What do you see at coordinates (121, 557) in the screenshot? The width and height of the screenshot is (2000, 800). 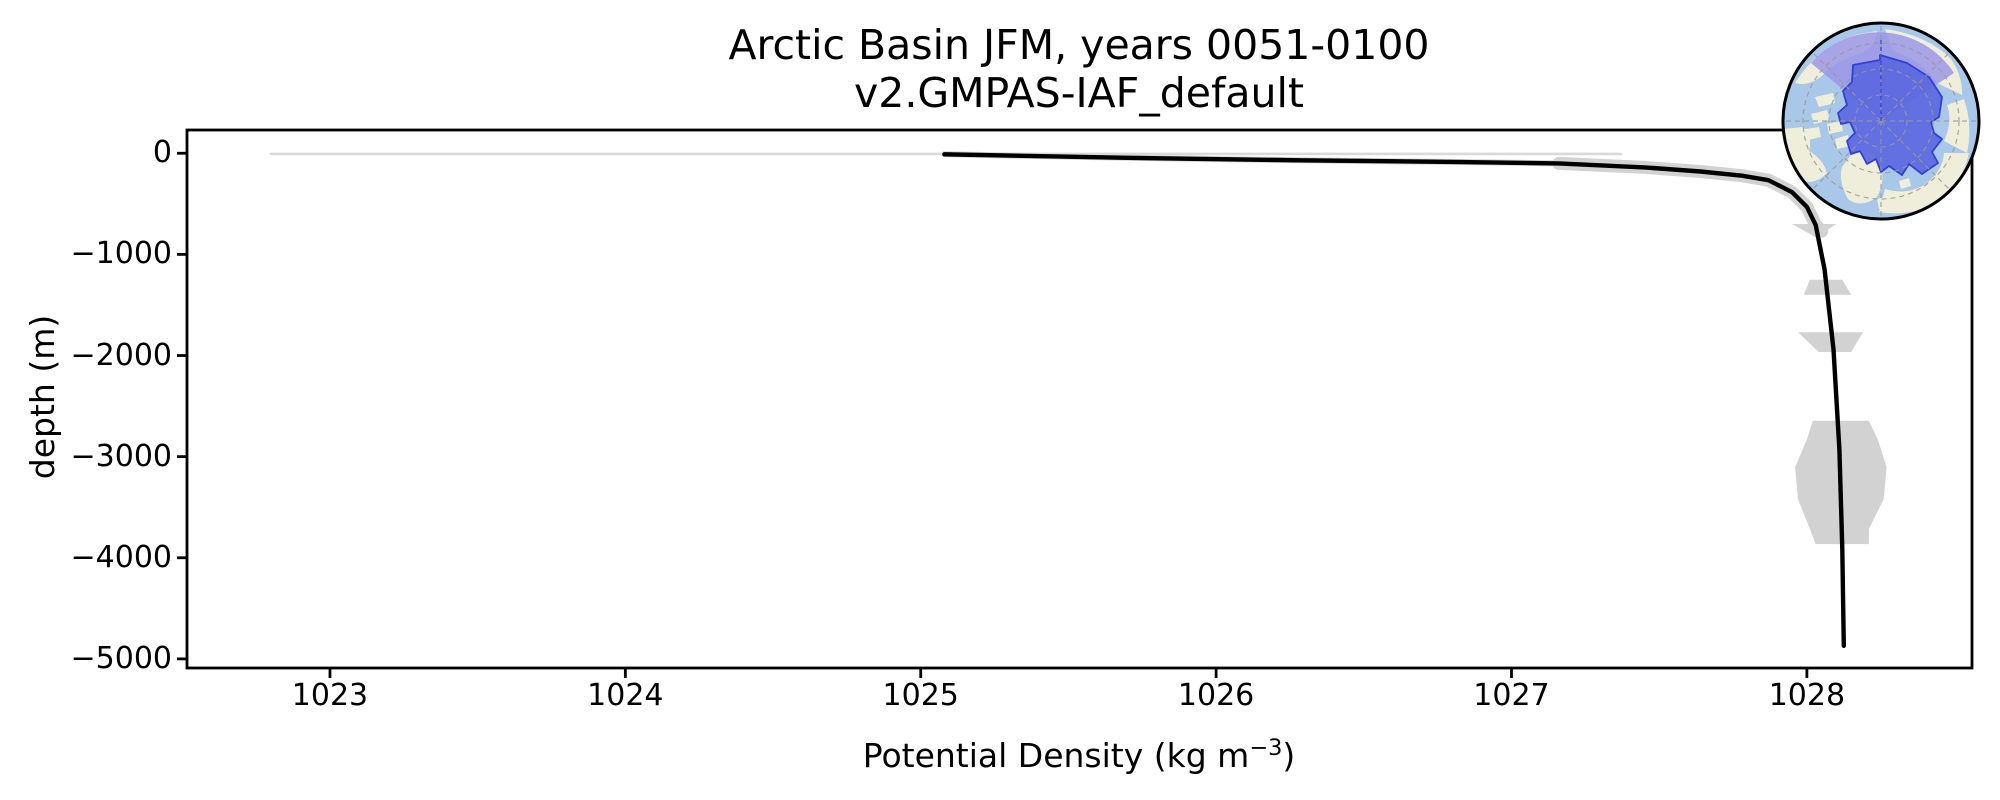 I see `y-tick-label: −4000` at bounding box center [121, 557].